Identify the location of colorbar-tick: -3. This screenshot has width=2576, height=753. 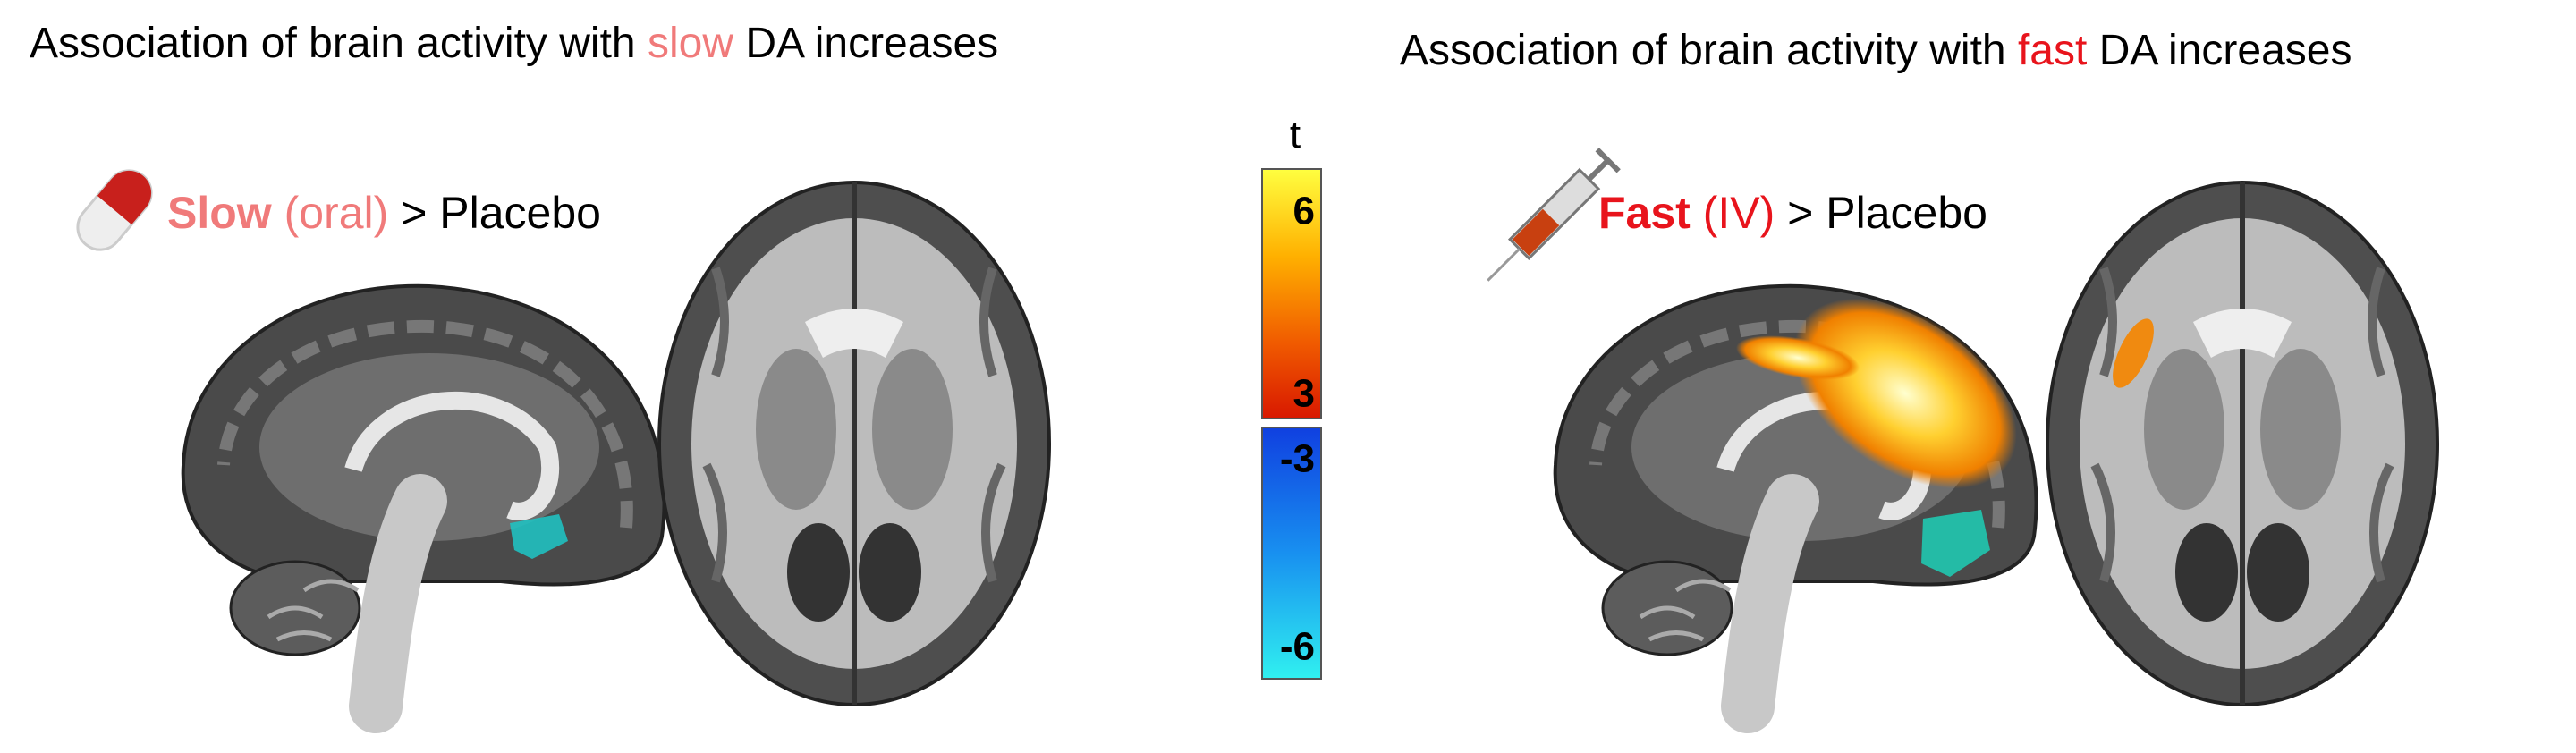
(1297, 459).